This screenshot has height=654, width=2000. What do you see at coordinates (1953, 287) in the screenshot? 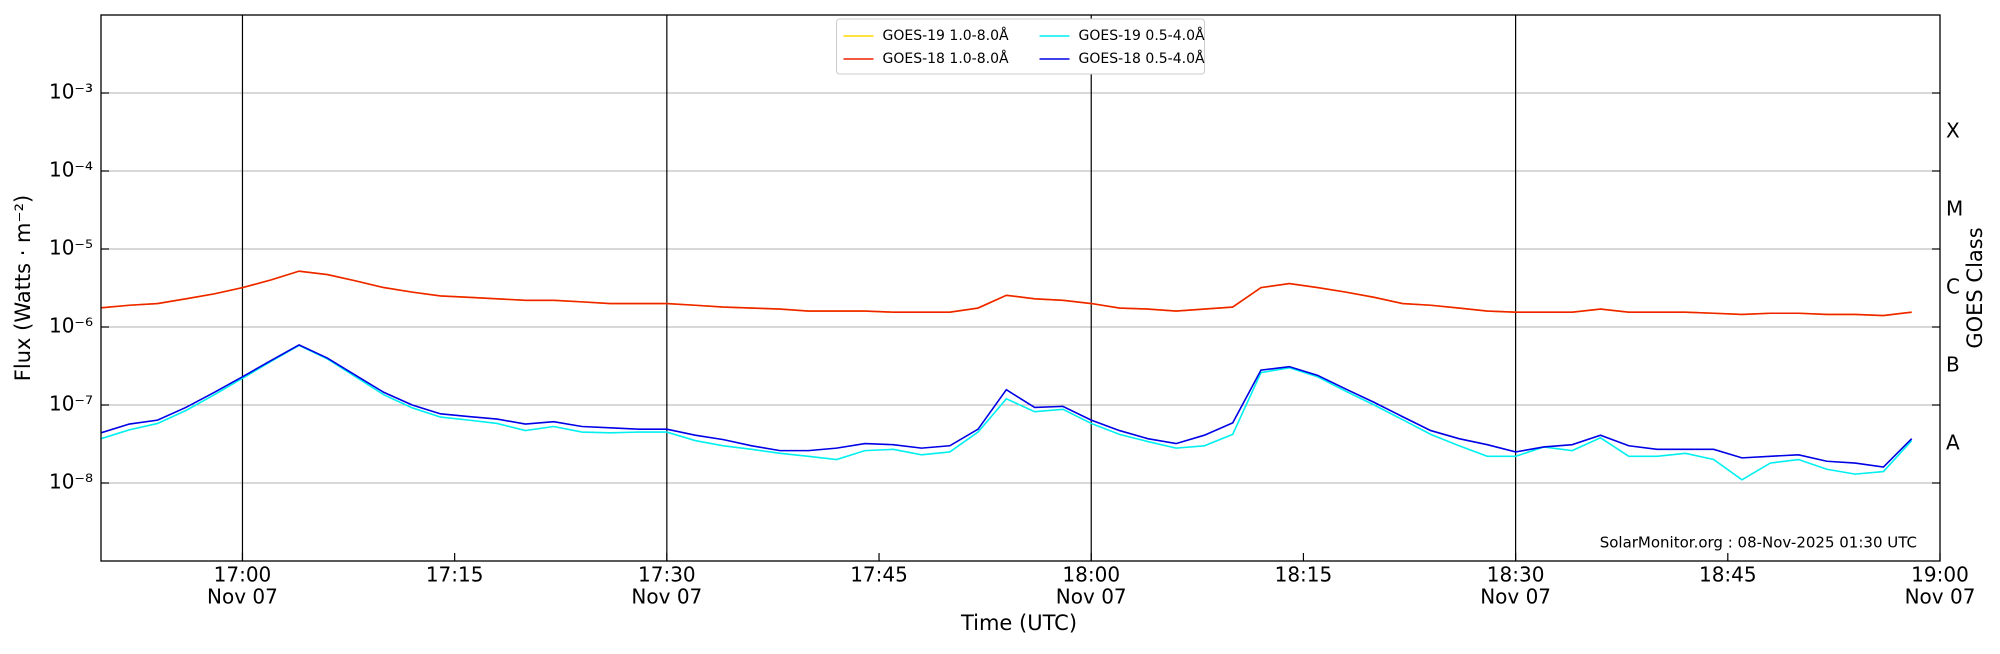
I see `class-label: C` at bounding box center [1953, 287].